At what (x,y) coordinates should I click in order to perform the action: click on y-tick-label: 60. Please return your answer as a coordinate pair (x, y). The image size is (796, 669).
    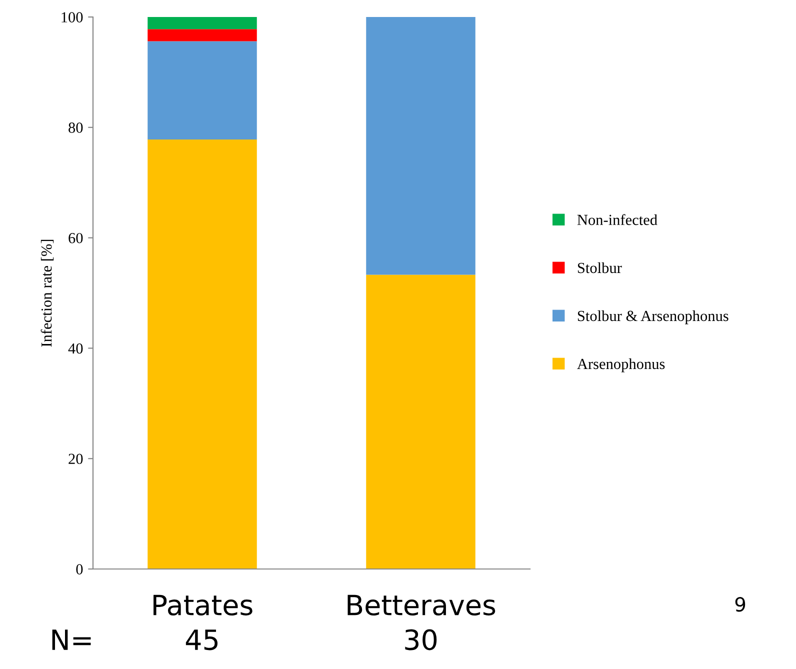
    Looking at the image, I should click on (75, 238).